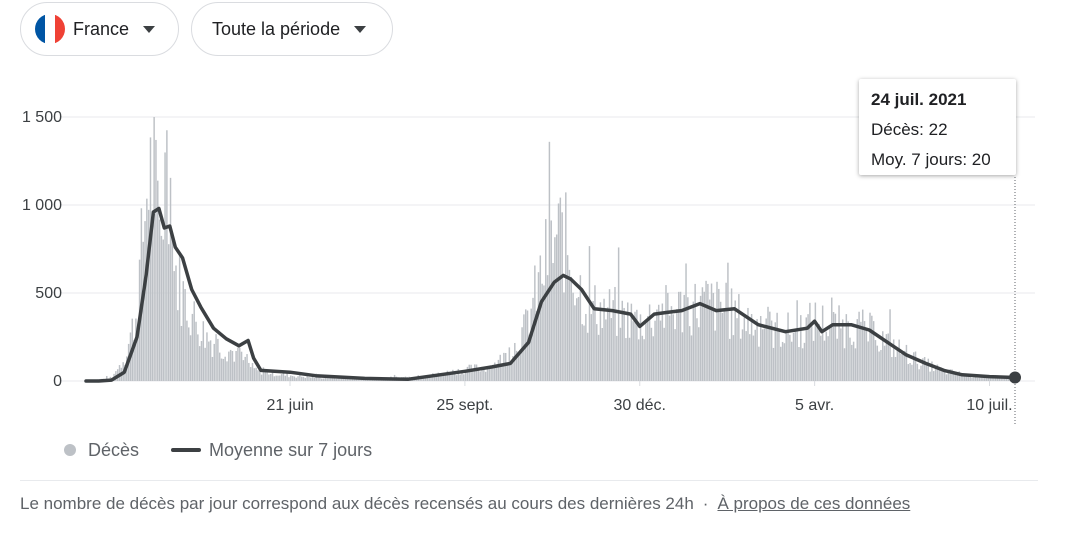 The height and width of the screenshot is (534, 1067). Describe the element at coordinates (360, 29) in the screenshot. I see `chevron-down-icon` at that location.